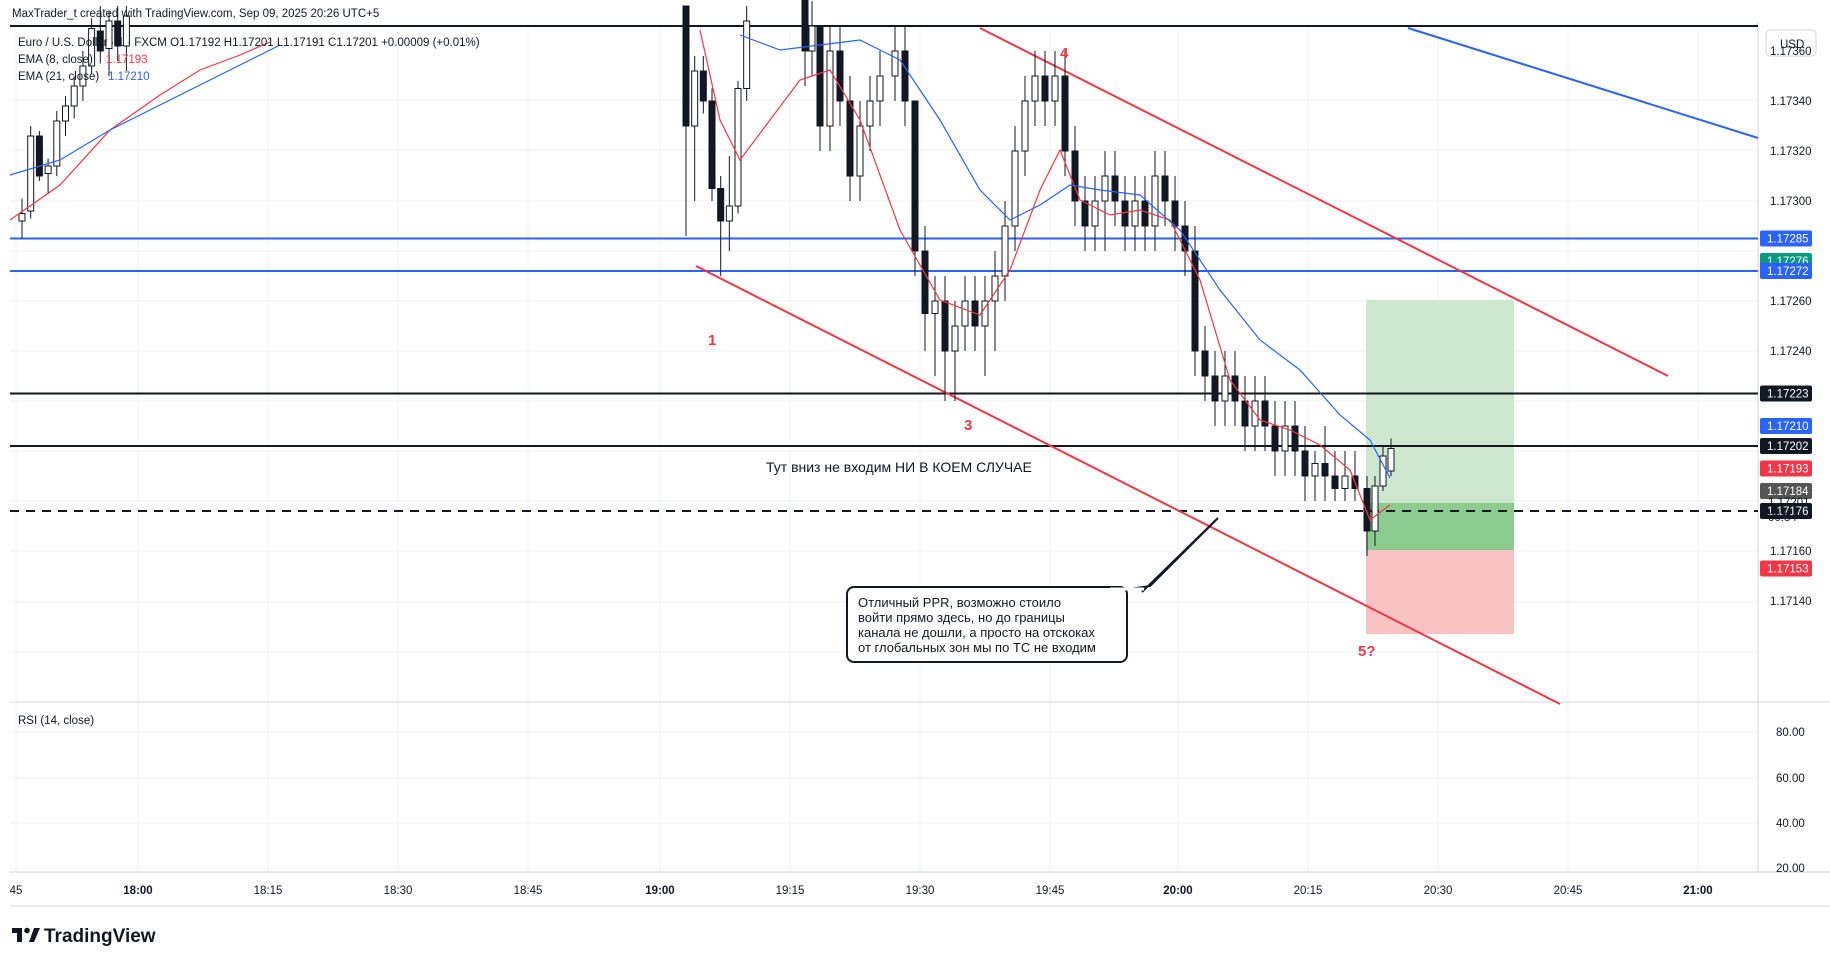  I want to click on currency-badge, so click(1791, 43).